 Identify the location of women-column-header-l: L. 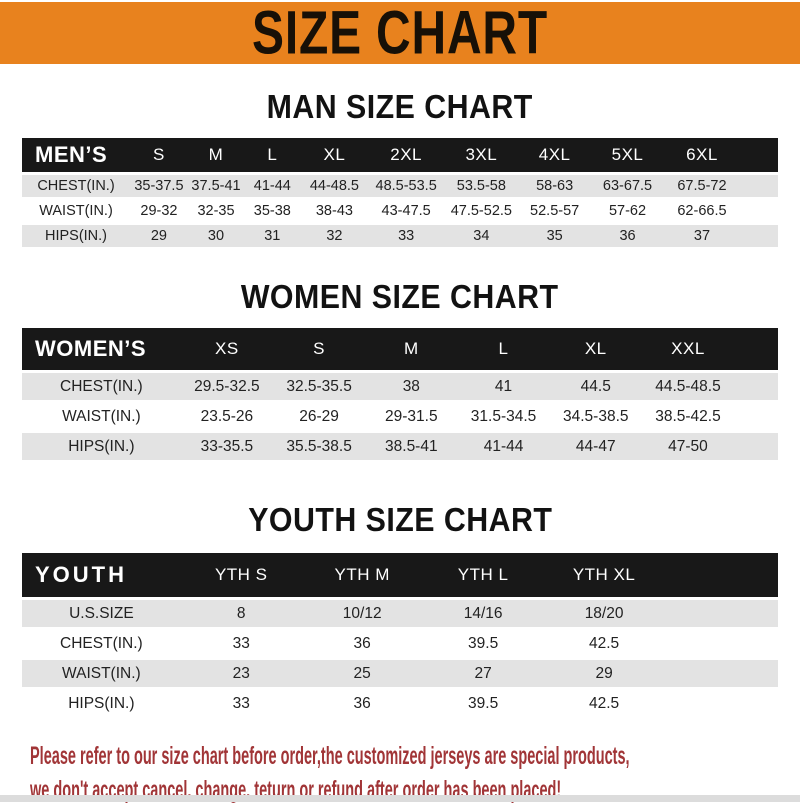
(503, 348).